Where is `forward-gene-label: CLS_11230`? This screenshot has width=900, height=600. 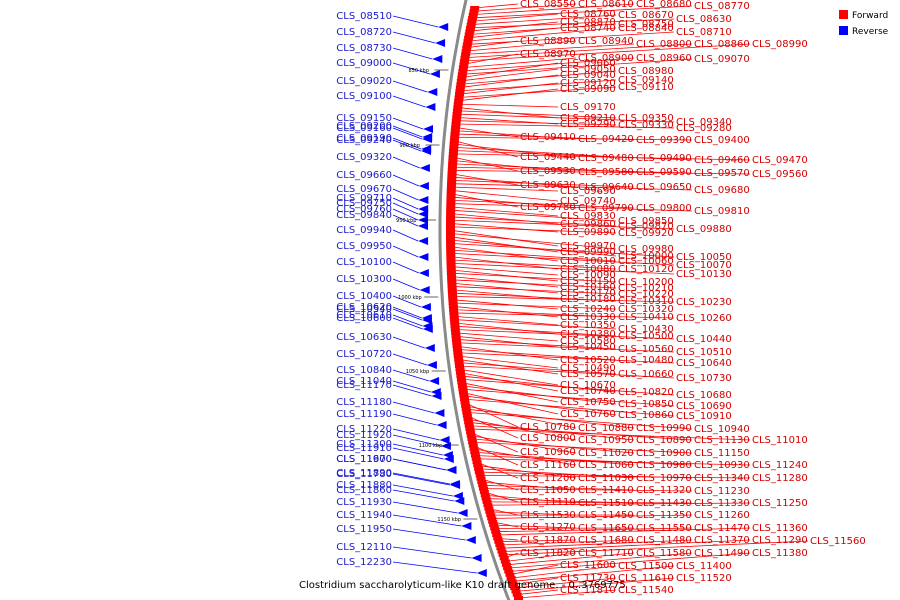 forward-gene-label: CLS_11230 is located at coordinates (722, 491).